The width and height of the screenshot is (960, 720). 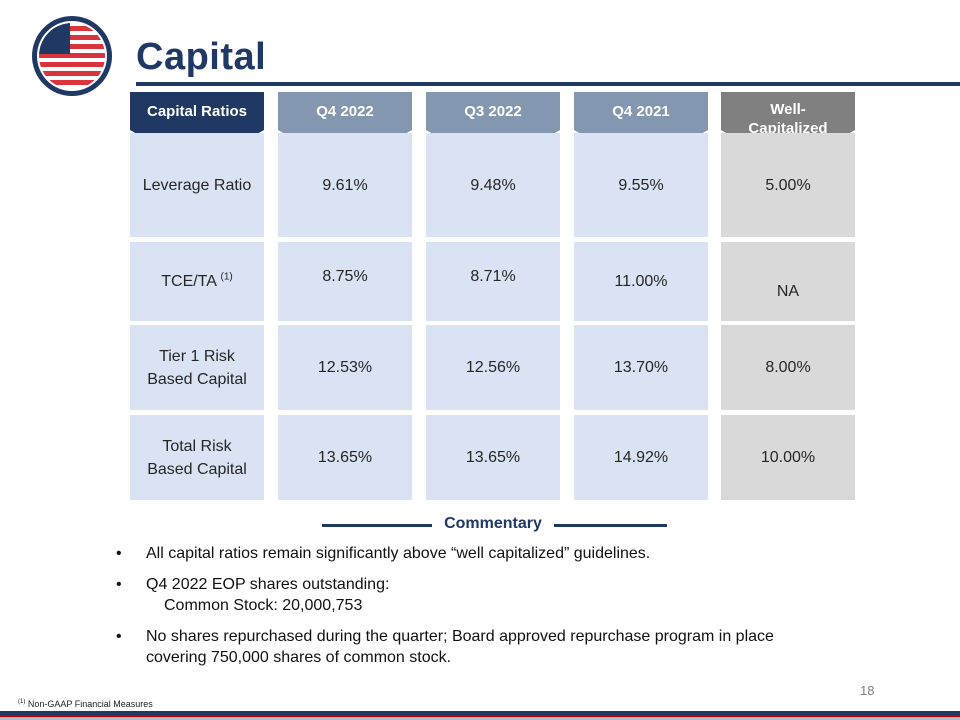 What do you see at coordinates (201, 57) in the screenshot?
I see `page-title: Capital` at bounding box center [201, 57].